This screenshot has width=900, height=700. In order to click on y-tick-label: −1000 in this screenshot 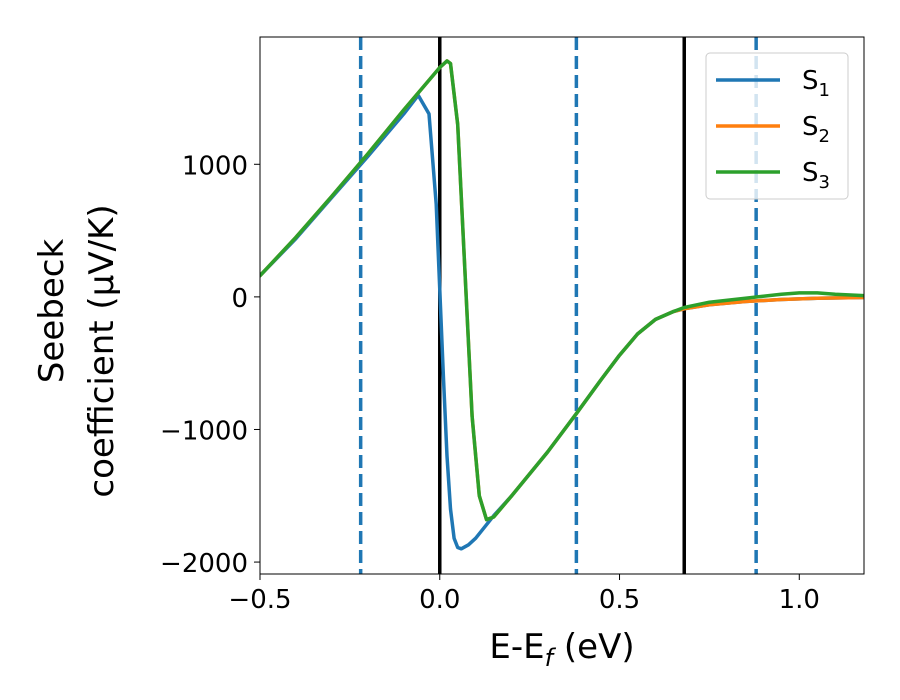, I will do `click(204, 431)`.